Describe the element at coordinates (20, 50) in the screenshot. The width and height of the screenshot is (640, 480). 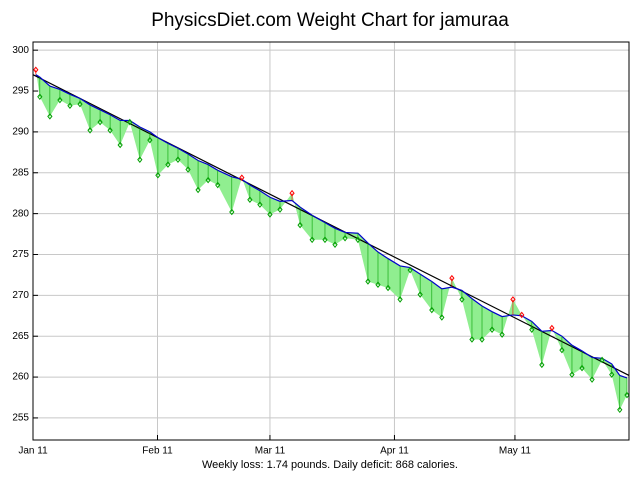
I see `y-tick-label: 300` at that location.